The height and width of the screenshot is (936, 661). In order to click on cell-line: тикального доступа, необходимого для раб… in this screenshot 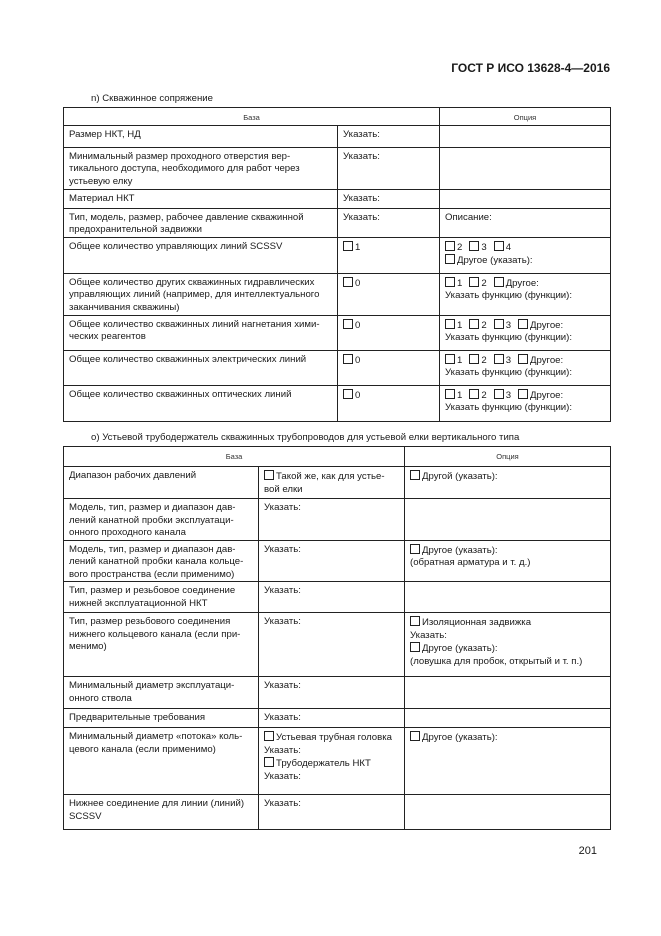, I will do `click(200, 169)`.